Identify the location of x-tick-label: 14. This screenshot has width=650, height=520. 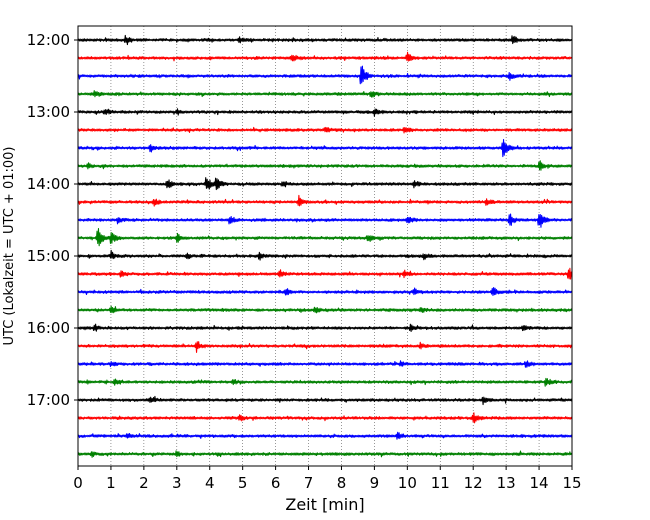
(539, 483).